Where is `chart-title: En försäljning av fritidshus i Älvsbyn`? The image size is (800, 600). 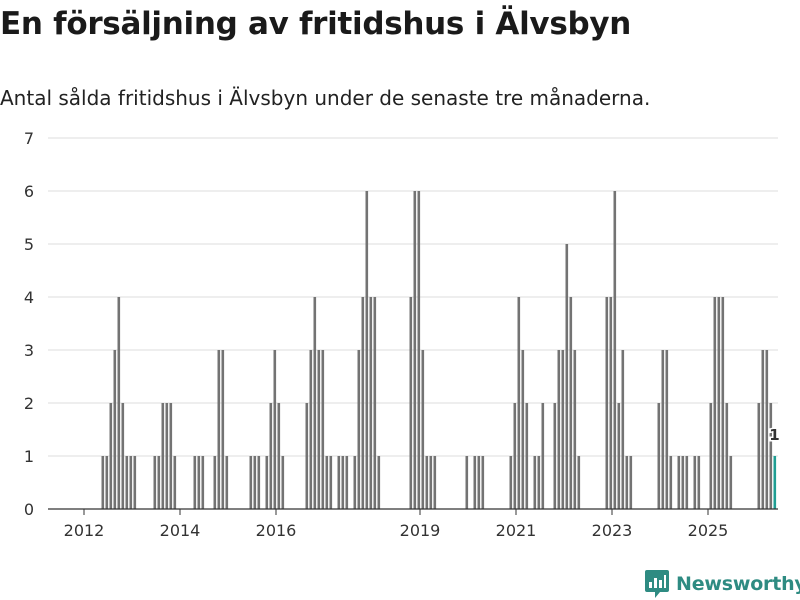
chart-title: En försäljning av fritidshus i Älvsbyn is located at coordinates (316, 24).